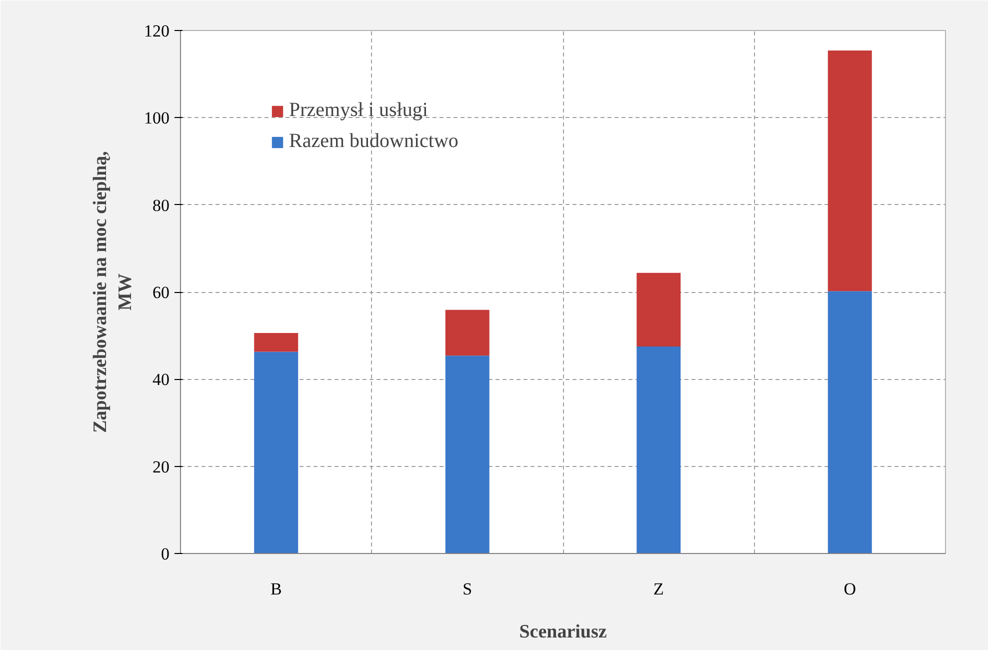 This screenshot has height=650, width=988. I want to click on x-tick-label: Z, so click(658, 589).